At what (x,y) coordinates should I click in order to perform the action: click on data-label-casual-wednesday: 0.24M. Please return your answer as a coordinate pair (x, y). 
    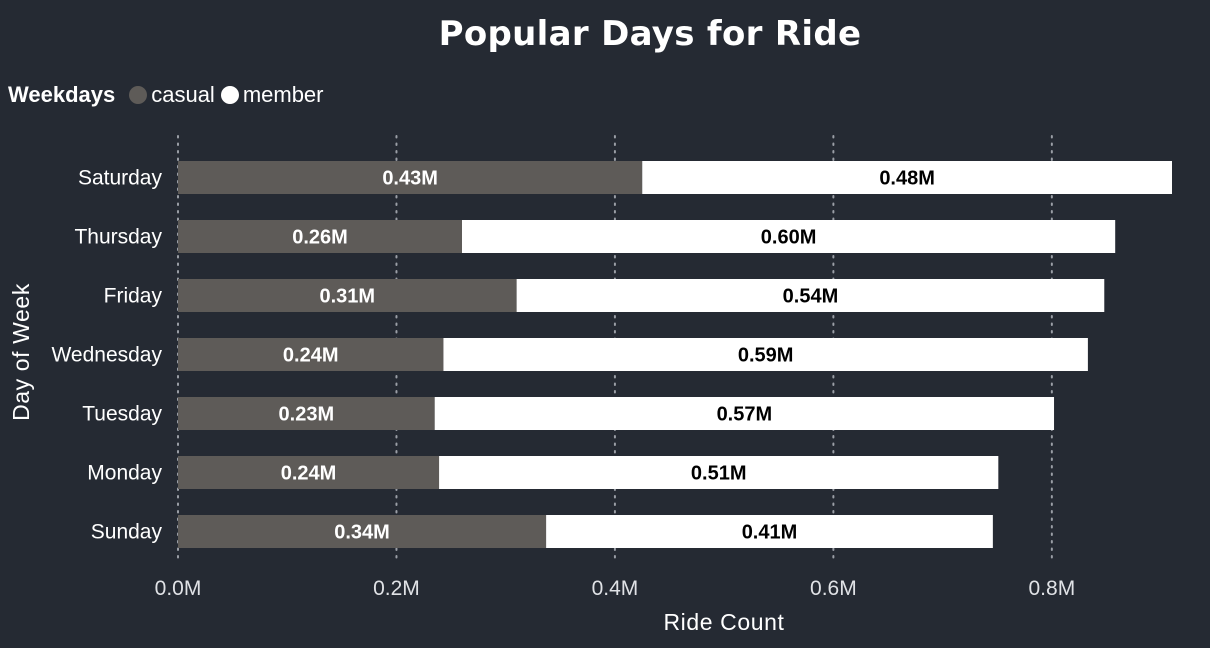
    Looking at the image, I should click on (311, 356).